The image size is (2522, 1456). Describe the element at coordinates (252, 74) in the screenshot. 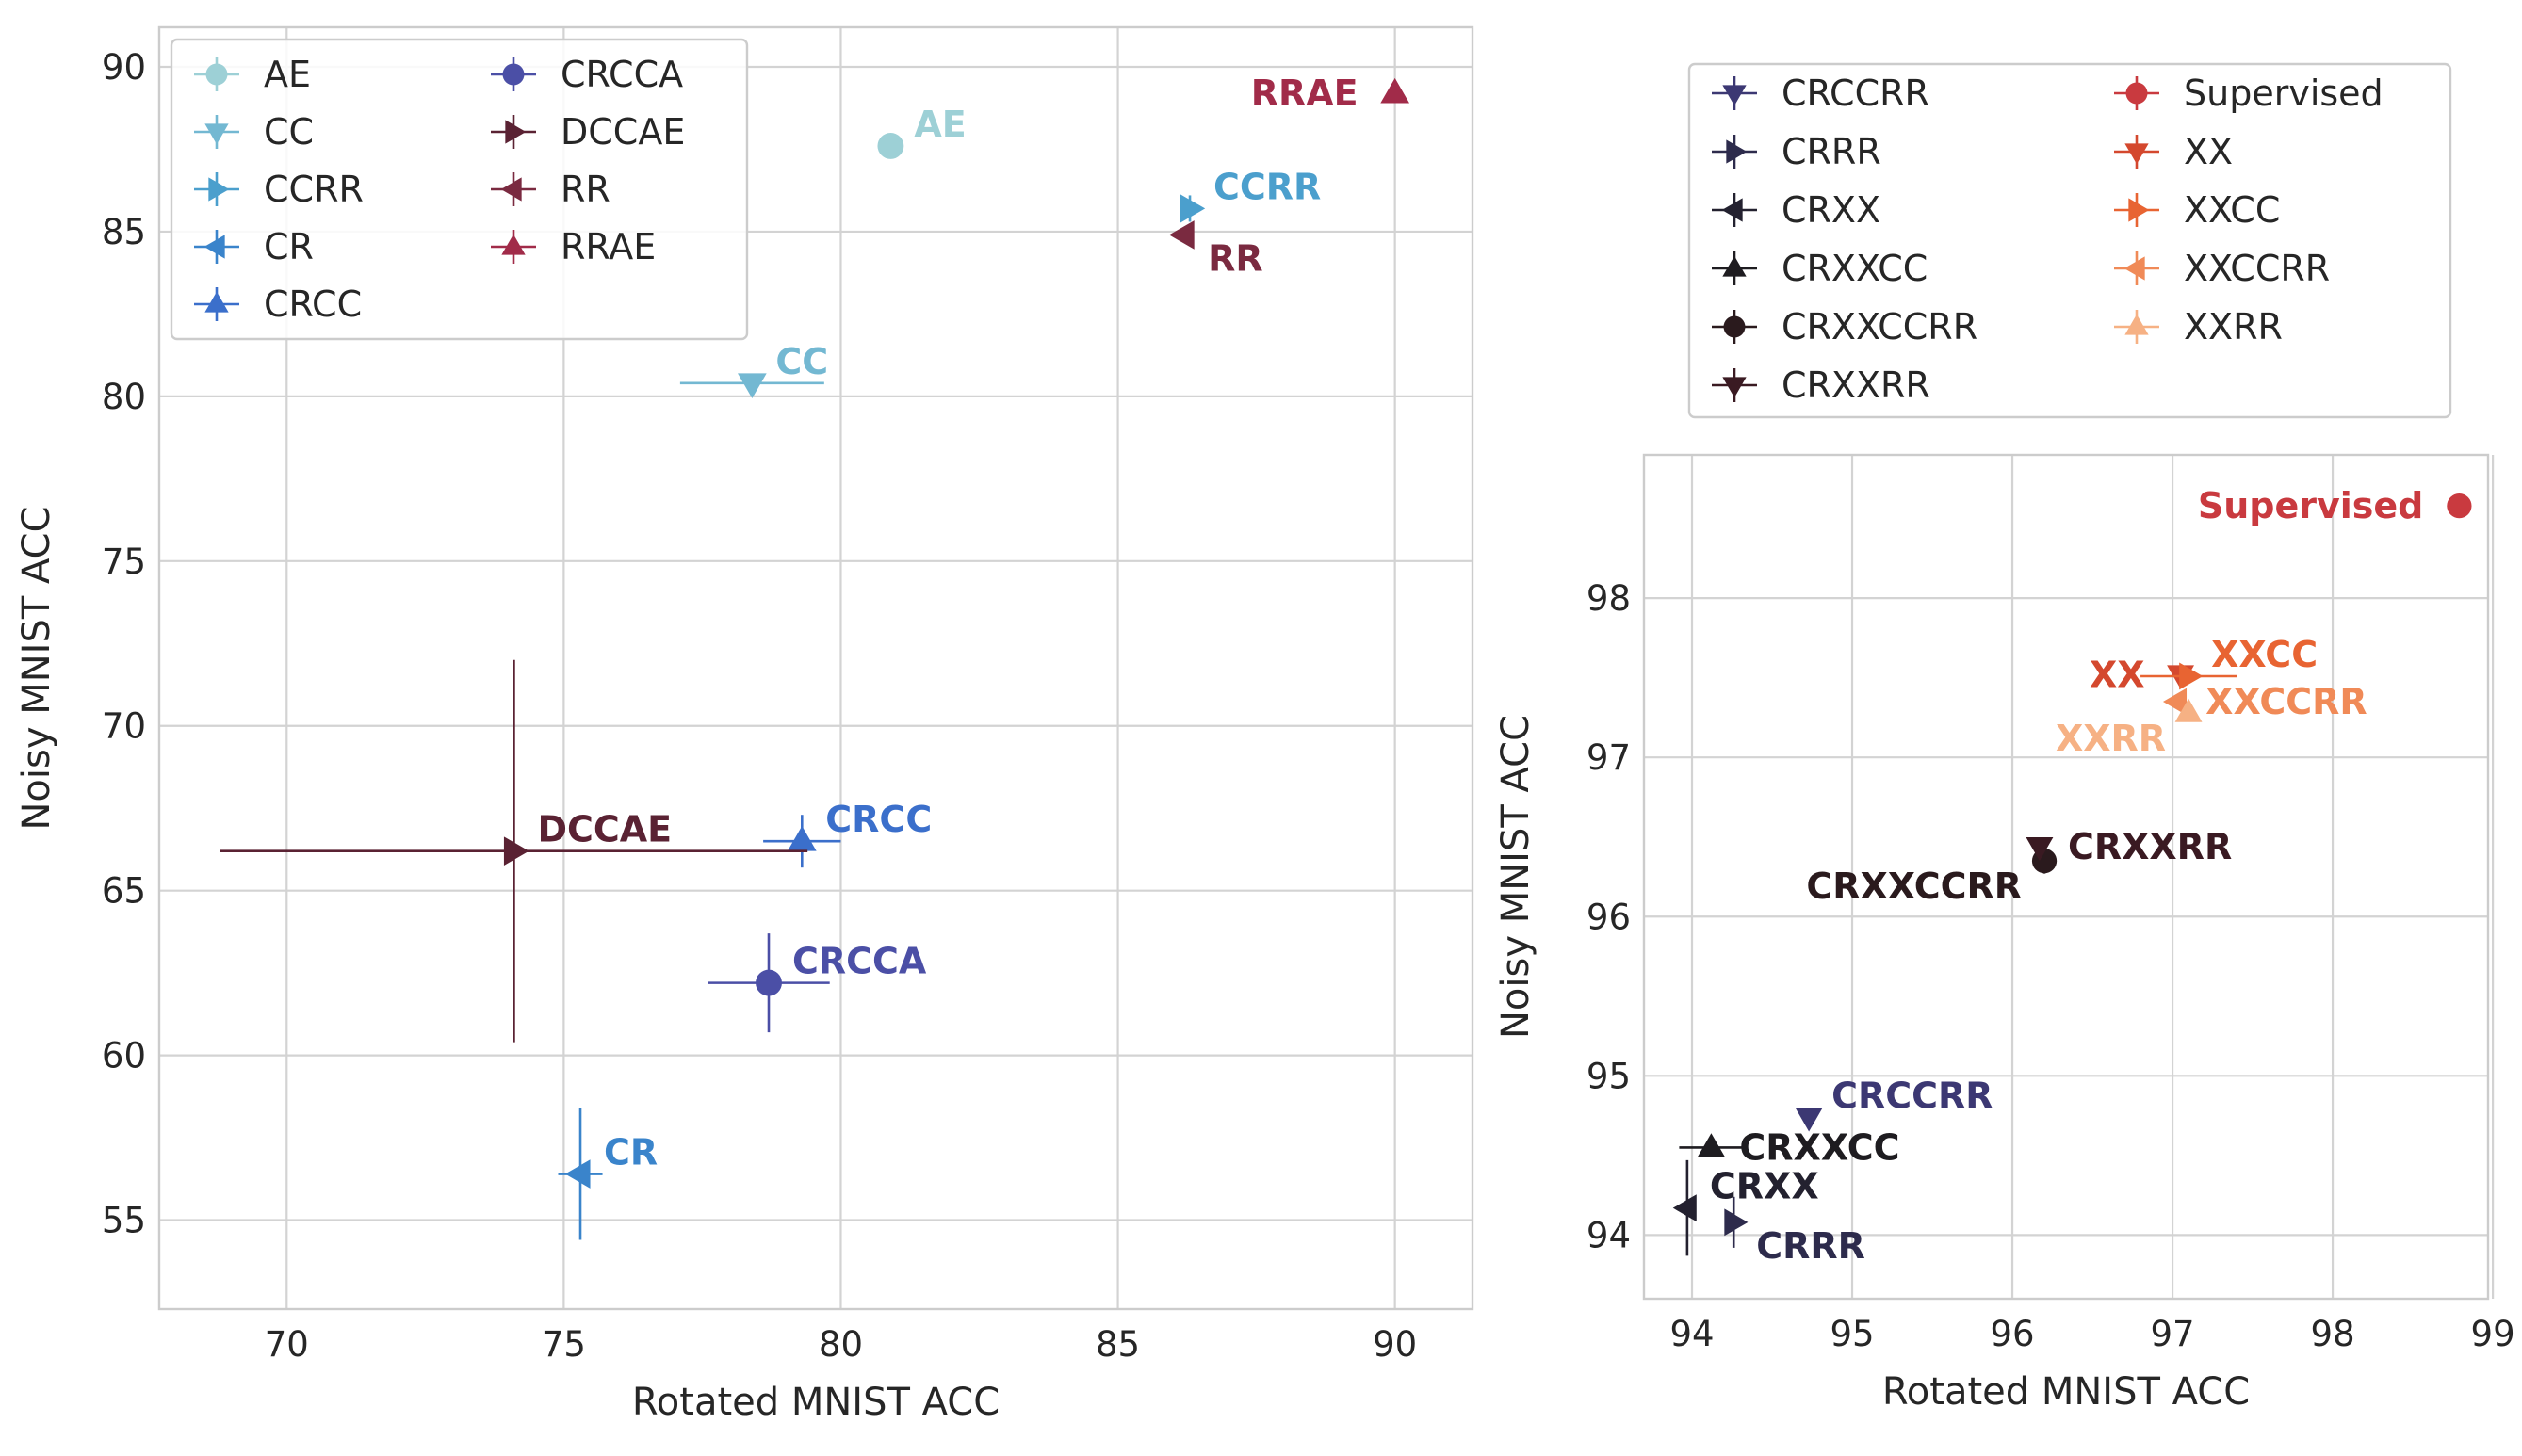

I see `legend-item-ae: AE` at that location.